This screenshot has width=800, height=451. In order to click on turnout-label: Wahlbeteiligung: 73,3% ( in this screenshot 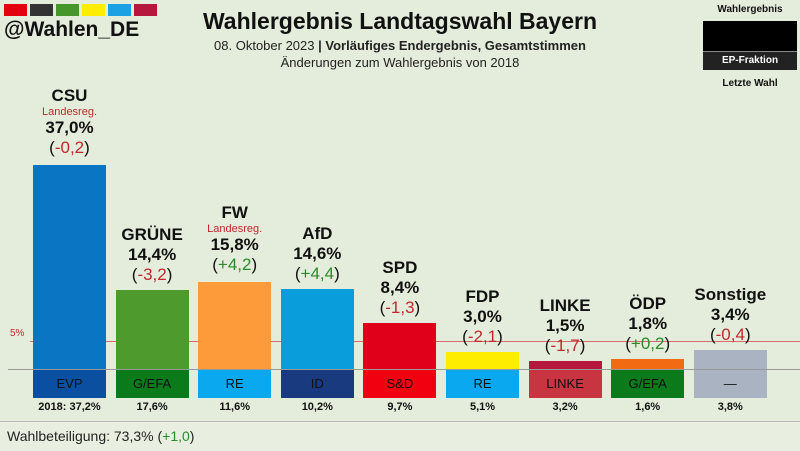, I will do `click(85, 436)`.